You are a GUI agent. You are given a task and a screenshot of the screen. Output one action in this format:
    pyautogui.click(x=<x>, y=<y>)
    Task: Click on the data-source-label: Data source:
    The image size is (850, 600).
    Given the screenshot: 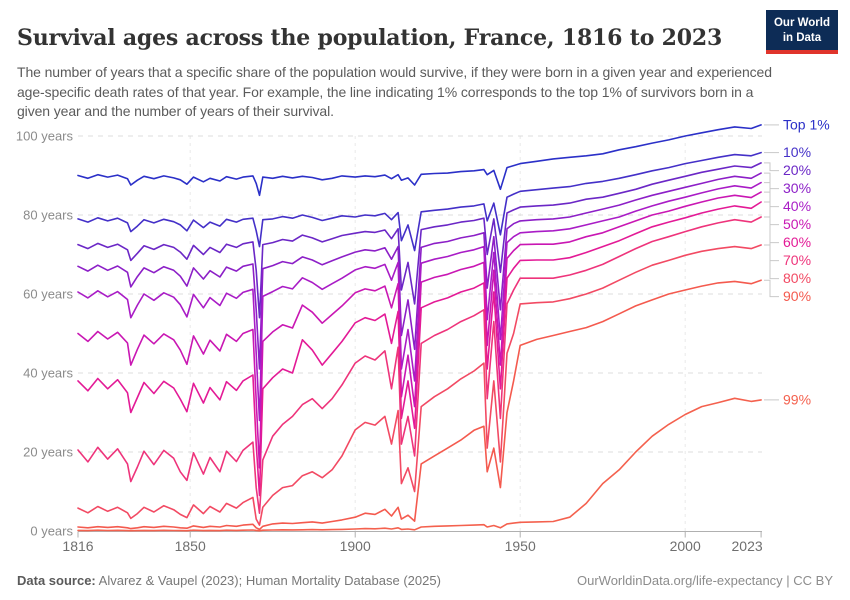 What is the action you would take?
    pyautogui.click(x=56, y=580)
    